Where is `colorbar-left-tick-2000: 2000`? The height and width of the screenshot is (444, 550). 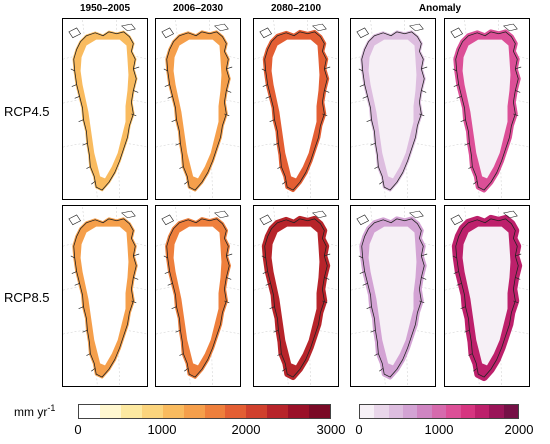
colorbar-left-tick-2000: 2000 is located at coordinates (246, 429).